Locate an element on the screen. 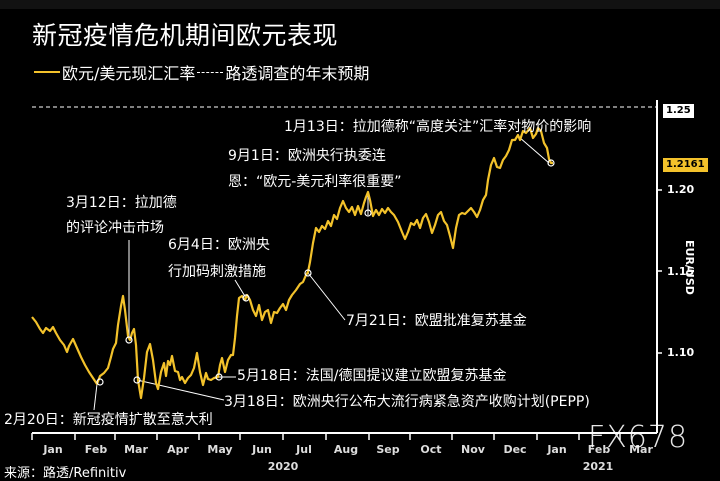  top-bar is located at coordinates (360, 4).